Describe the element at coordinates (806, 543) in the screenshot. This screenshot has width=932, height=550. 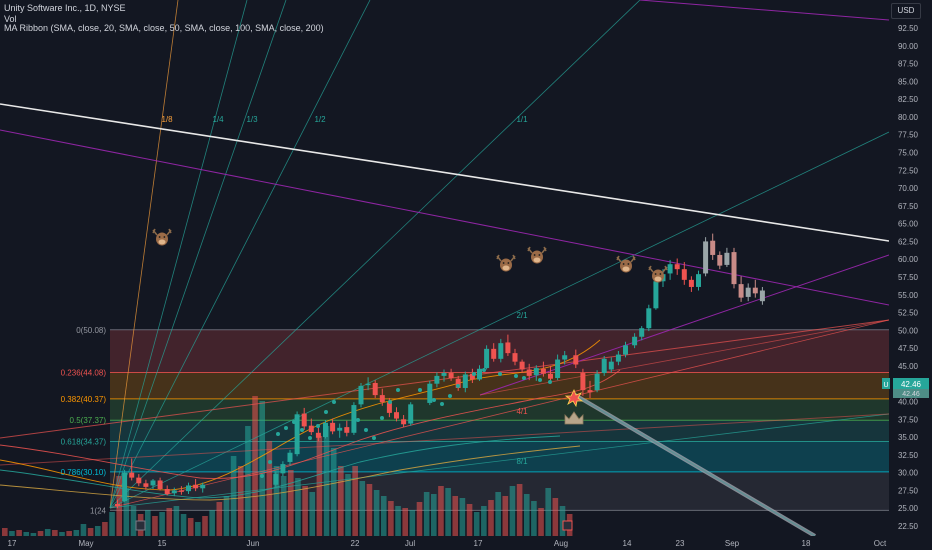
I see `time-tick-label: 18` at that location.